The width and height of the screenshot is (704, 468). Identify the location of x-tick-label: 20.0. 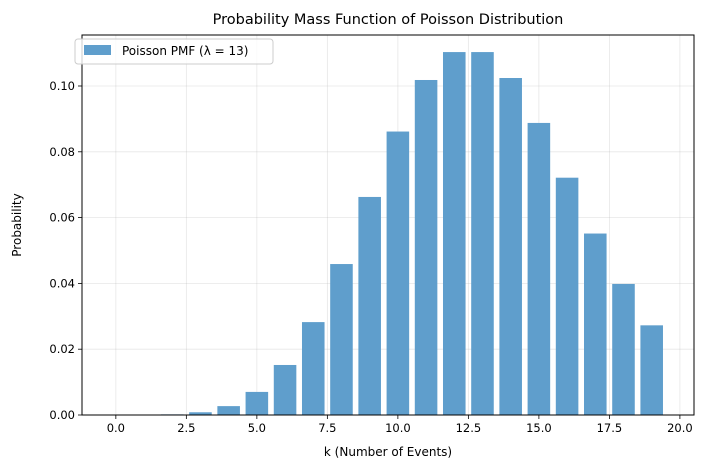
(680, 428).